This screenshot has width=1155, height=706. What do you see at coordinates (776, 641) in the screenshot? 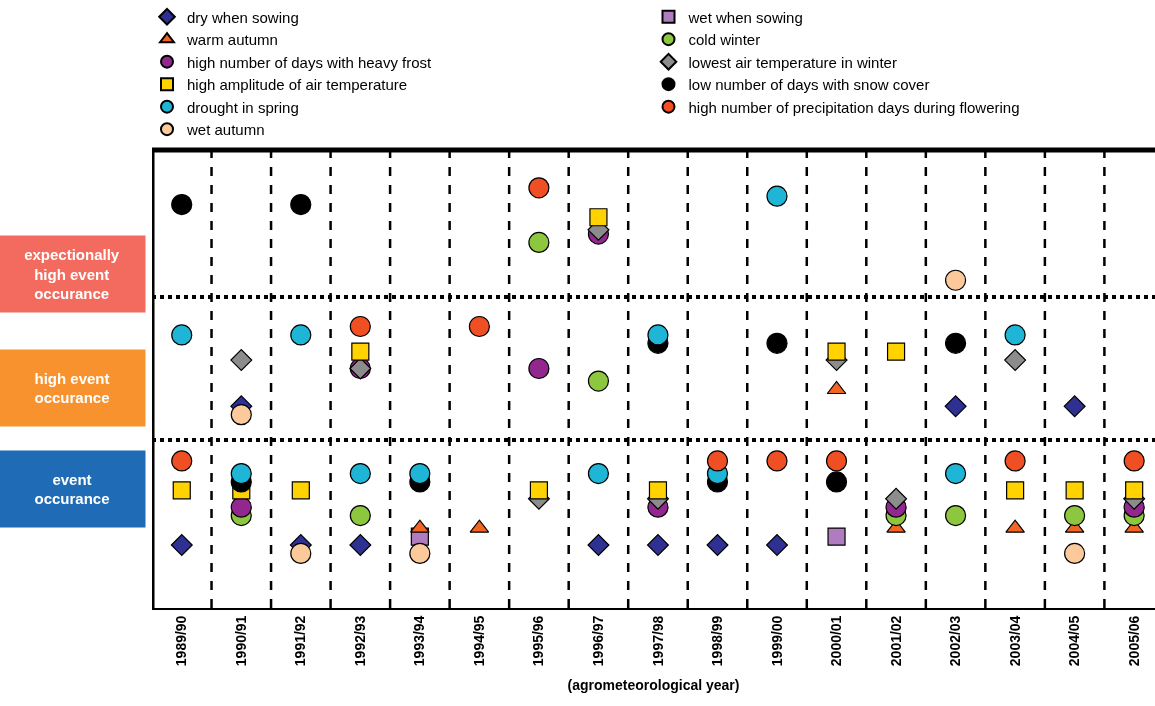
I see `x-tick-label: 1999/00` at bounding box center [776, 641].